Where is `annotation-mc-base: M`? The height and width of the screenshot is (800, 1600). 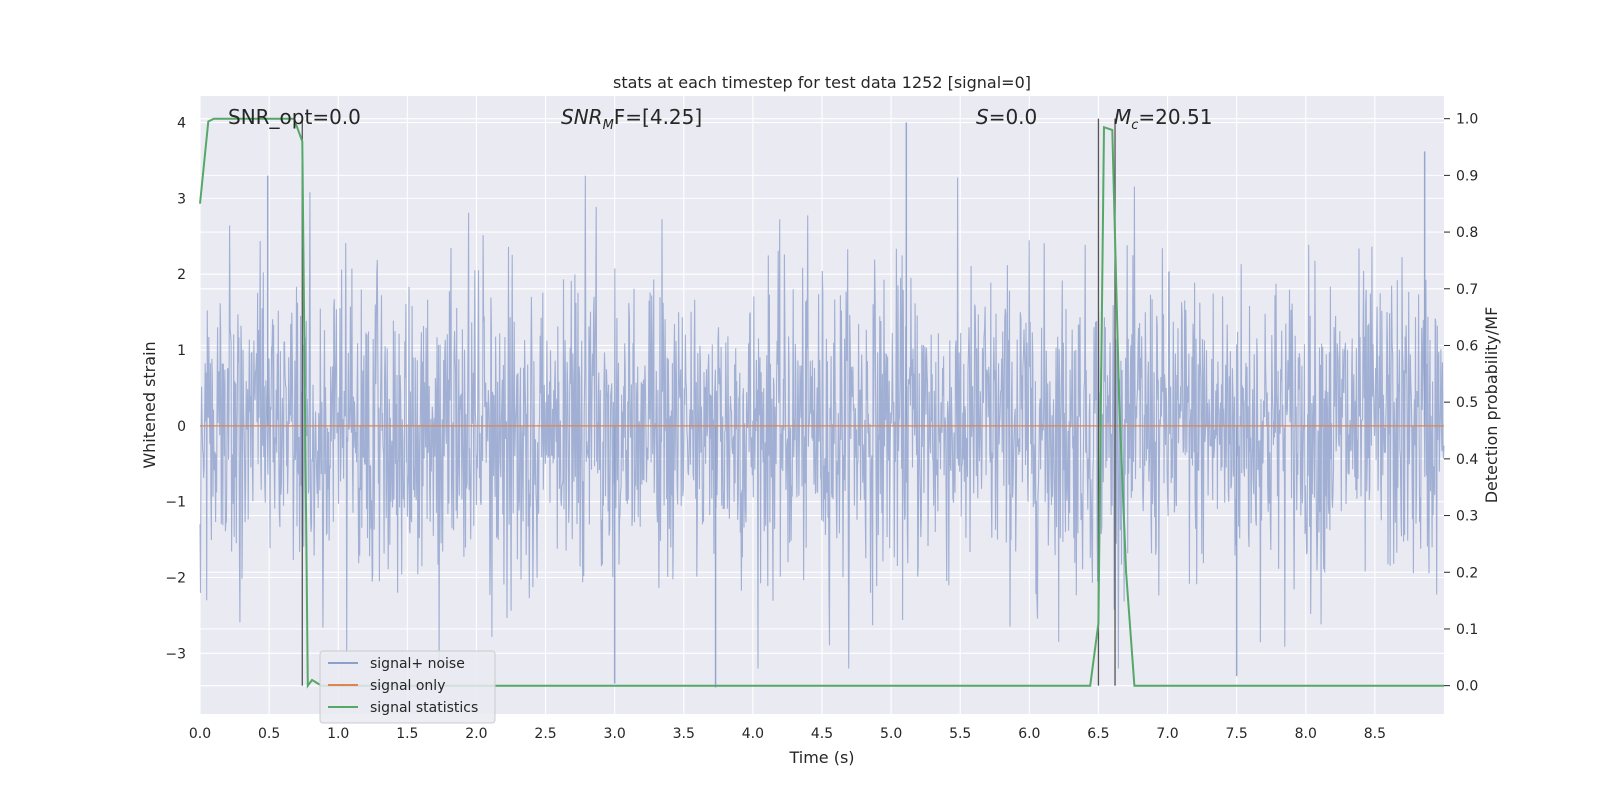
annotation-mc-base: M is located at coordinates (1122, 117).